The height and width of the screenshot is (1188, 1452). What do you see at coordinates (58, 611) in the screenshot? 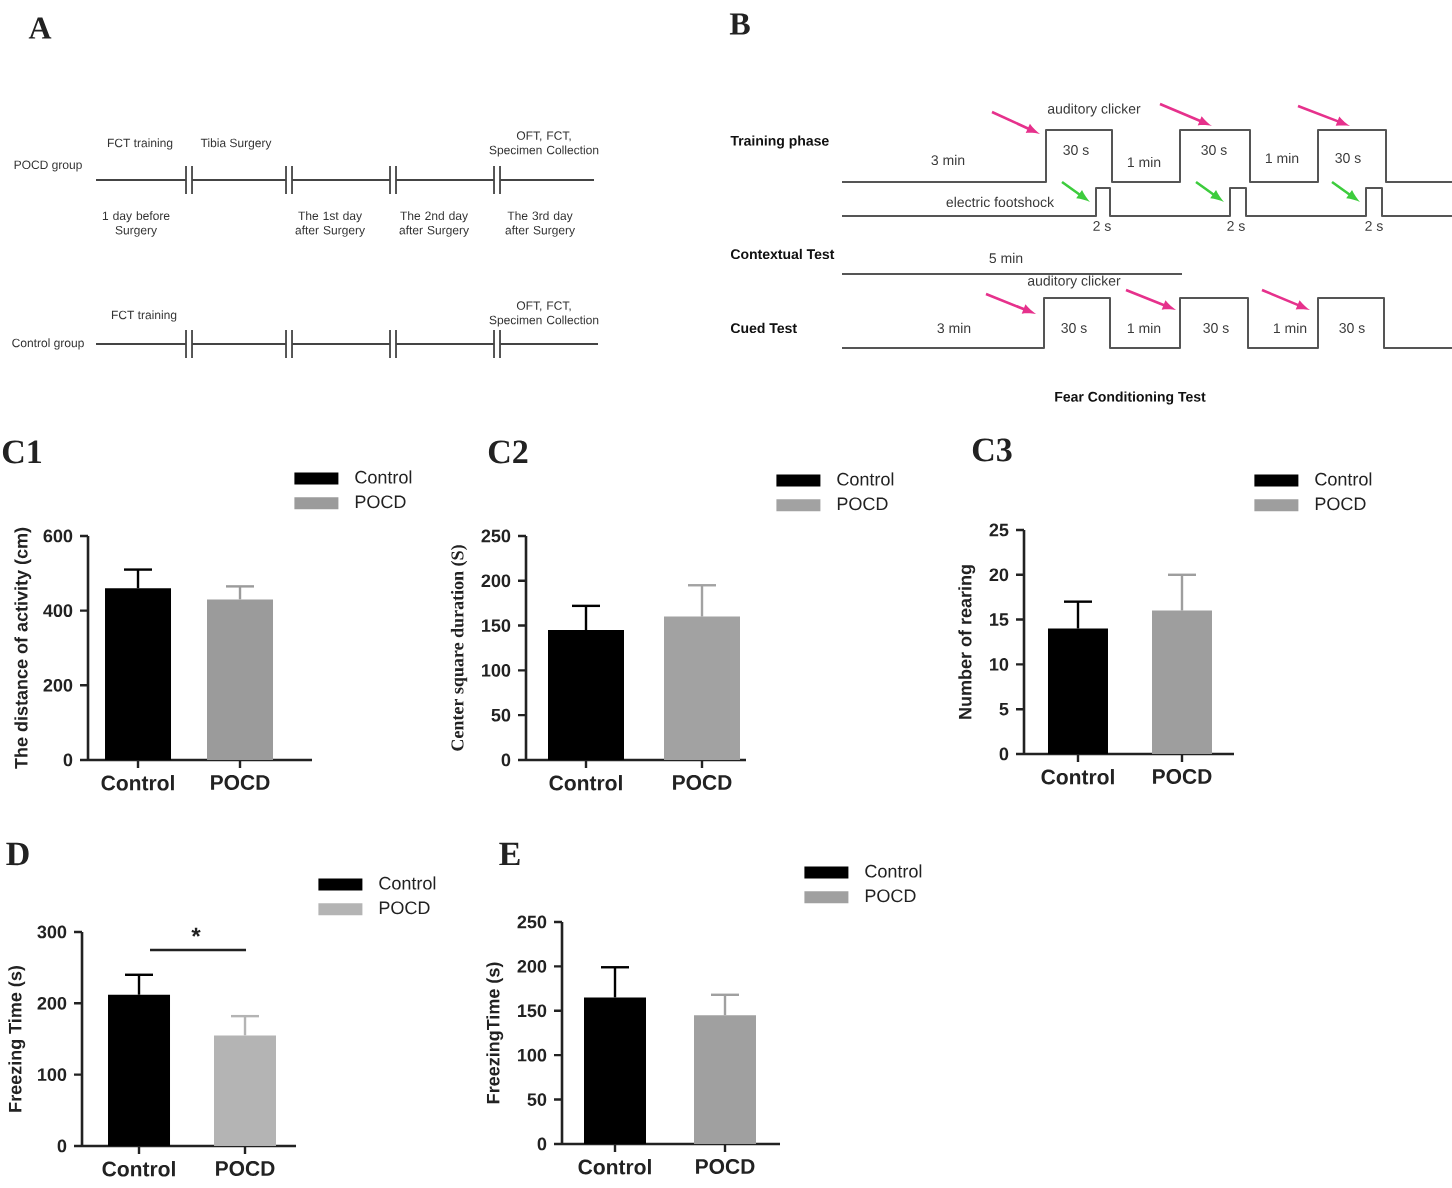
I see `y-tick-label: 400` at bounding box center [58, 611].